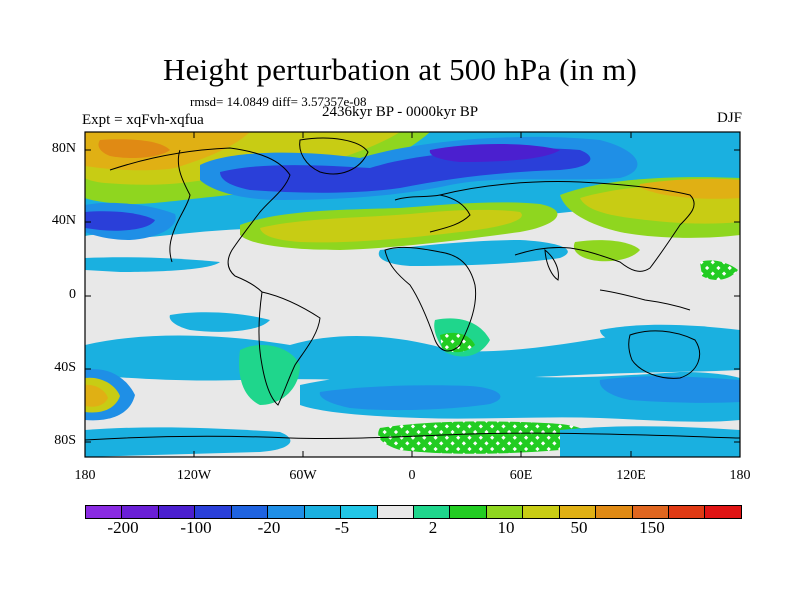 This screenshot has width=800, height=600. Describe the element at coordinates (521, 475) in the screenshot. I see `lon-label-60e: 60E` at that location.